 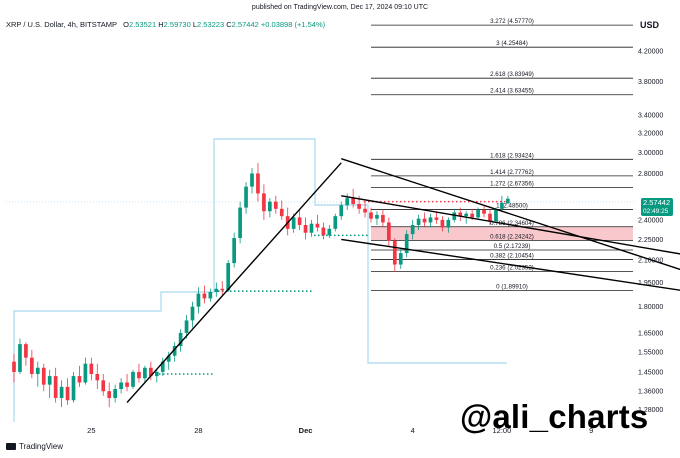 I want to click on close-value: 2.57442, so click(x=245, y=24).